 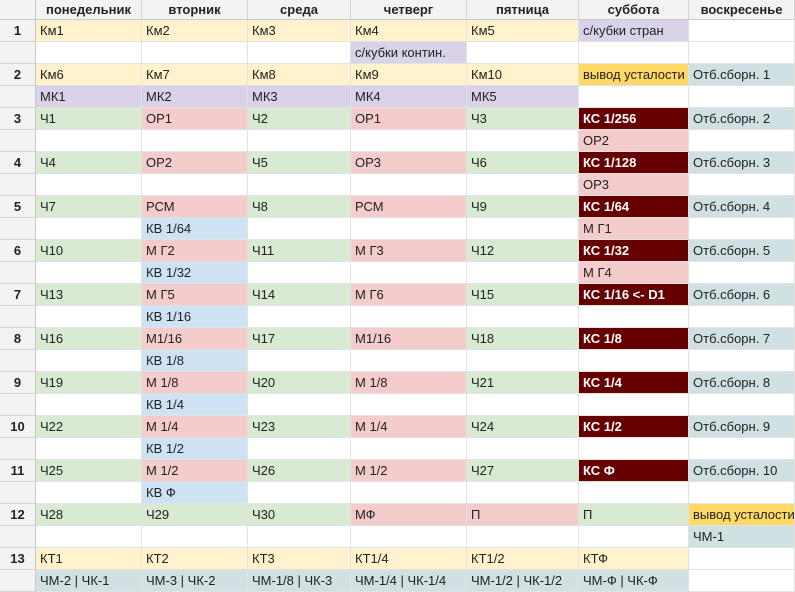 What do you see at coordinates (409, 119) in the screenshot?
I see `cell-thursday: ОР1` at bounding box center [409, 119].